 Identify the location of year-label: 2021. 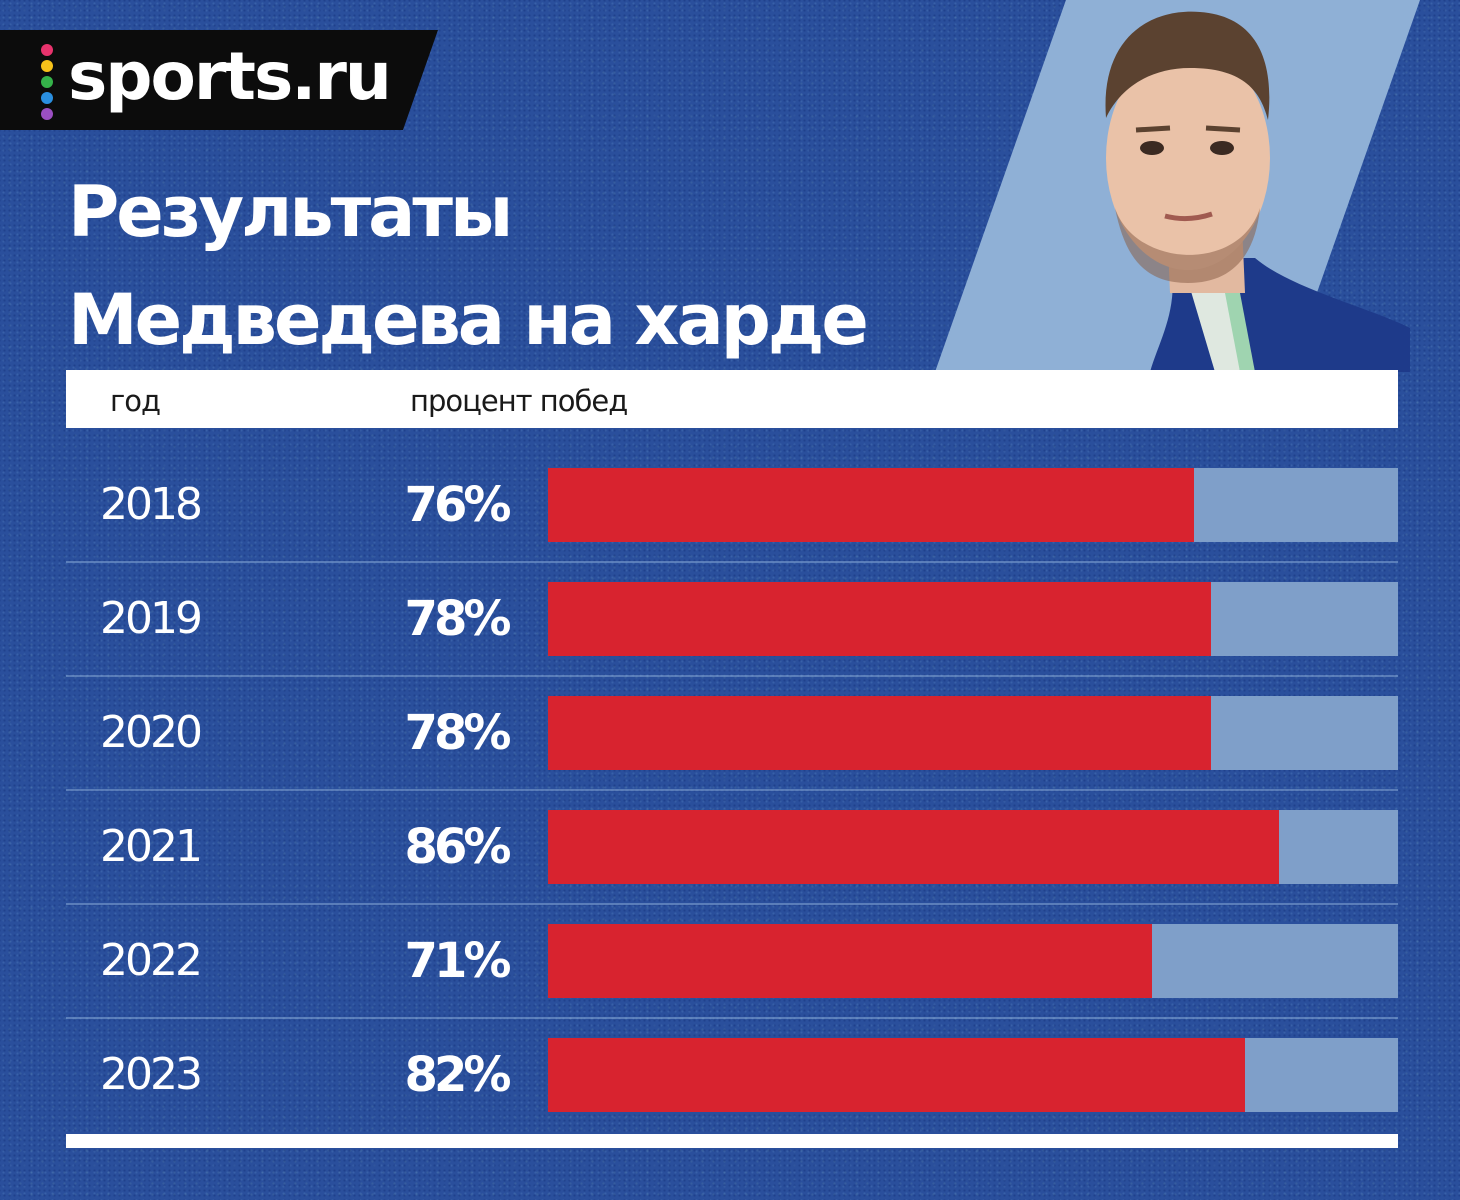
(151, 846).